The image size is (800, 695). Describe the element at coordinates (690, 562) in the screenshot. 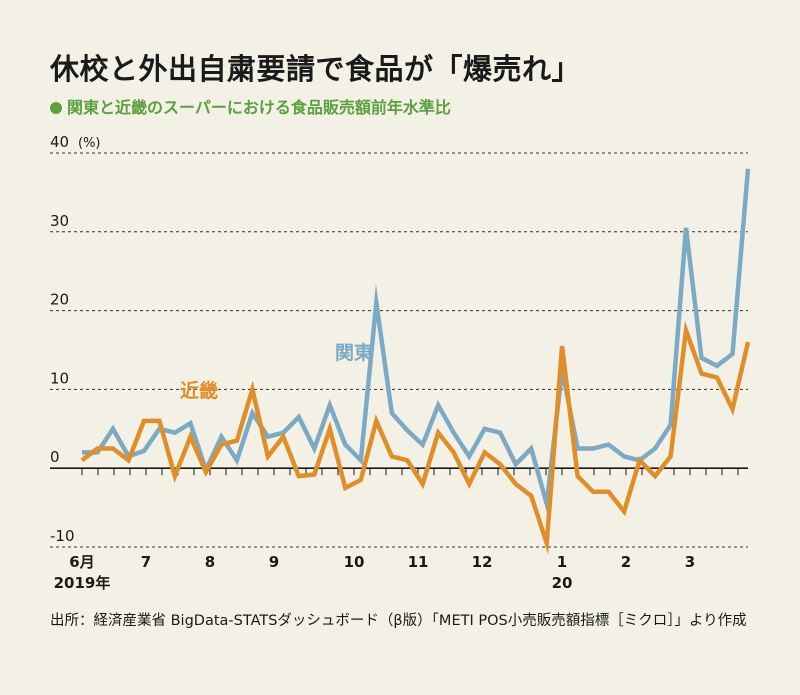

I see `x-tick-label: 3` at that location.